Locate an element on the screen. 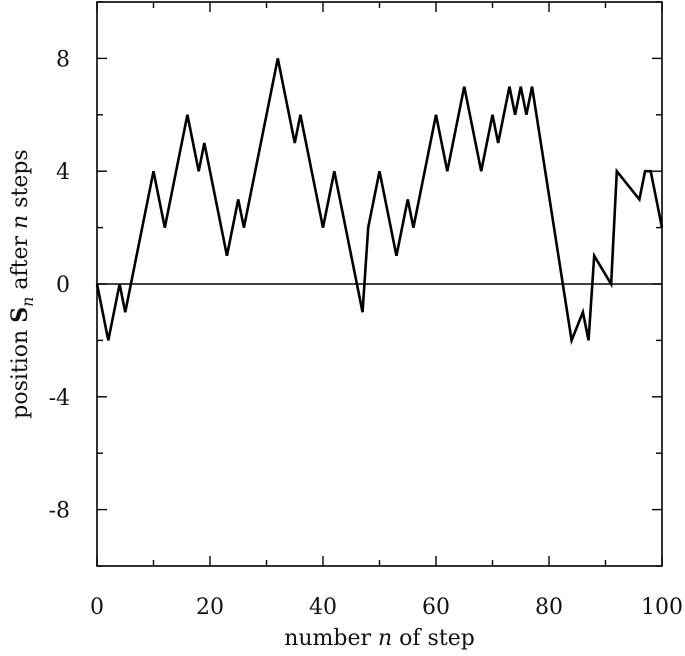  y-title-var: n is located at coordinates (20, 222).